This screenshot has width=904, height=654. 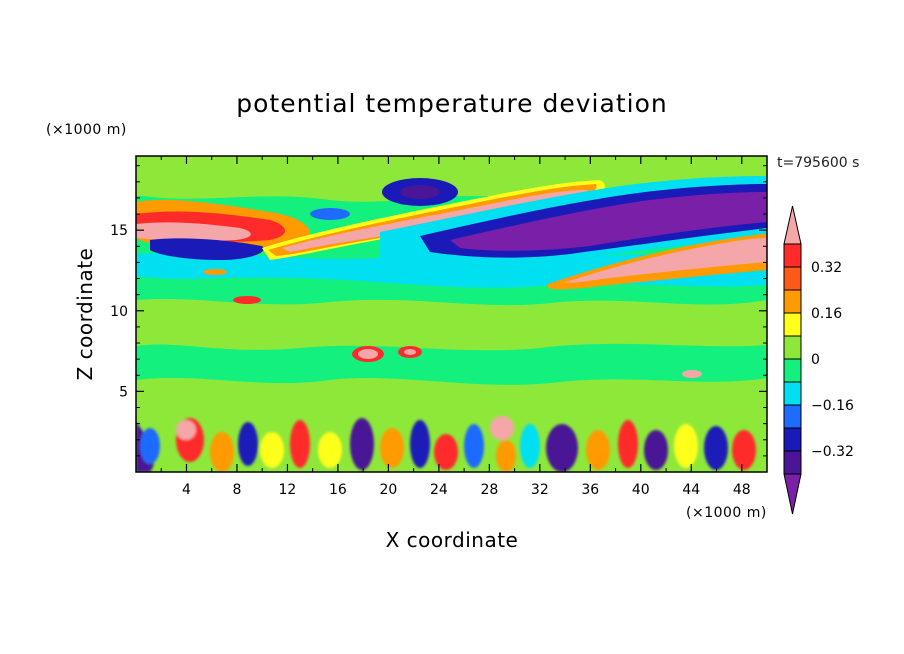 What do you see at coordinates (186, 490) in the screenshot?
I see `x-tick-label: 4` at bounding box center [186, 490].